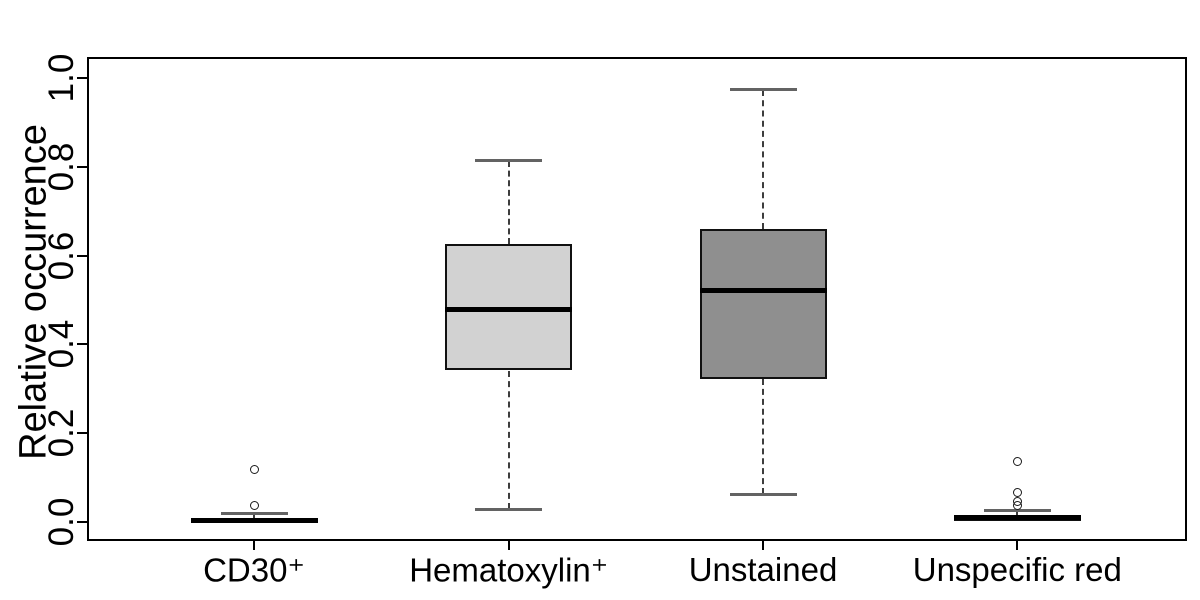  What do you see at coordinates (61, 522) in the screenshot?
I see `y-axis-tick-label: 0.0` at bounding box center [61, 522].